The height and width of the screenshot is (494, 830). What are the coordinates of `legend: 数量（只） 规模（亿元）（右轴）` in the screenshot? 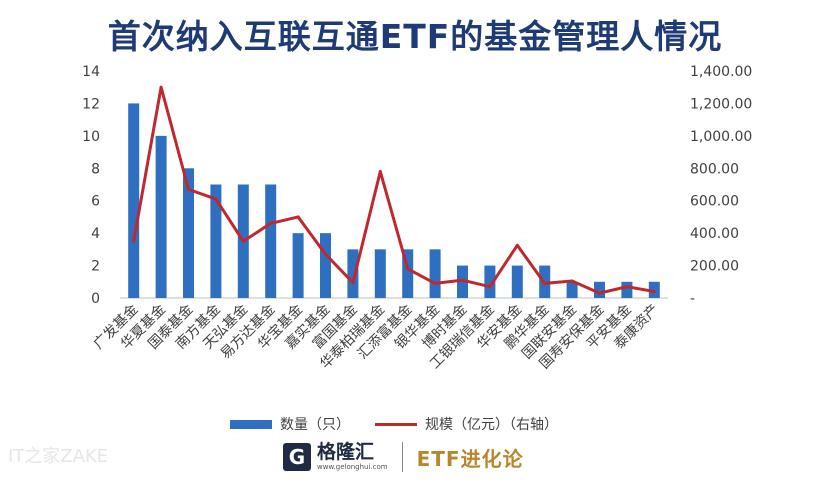 It's located at (440, 424).